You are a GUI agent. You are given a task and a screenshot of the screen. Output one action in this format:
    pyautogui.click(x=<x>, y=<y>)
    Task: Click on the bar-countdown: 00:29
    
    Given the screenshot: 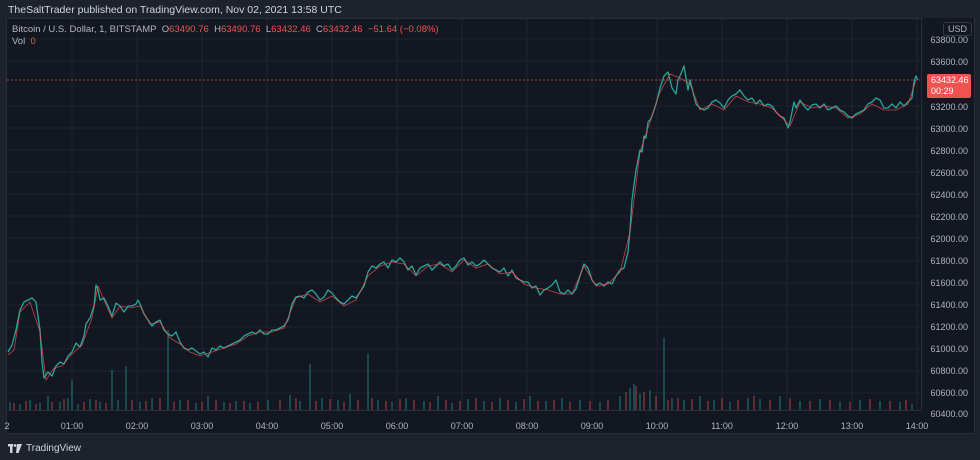 What is the action you would take?
    pyautogui.click(x=942, y=91)
    